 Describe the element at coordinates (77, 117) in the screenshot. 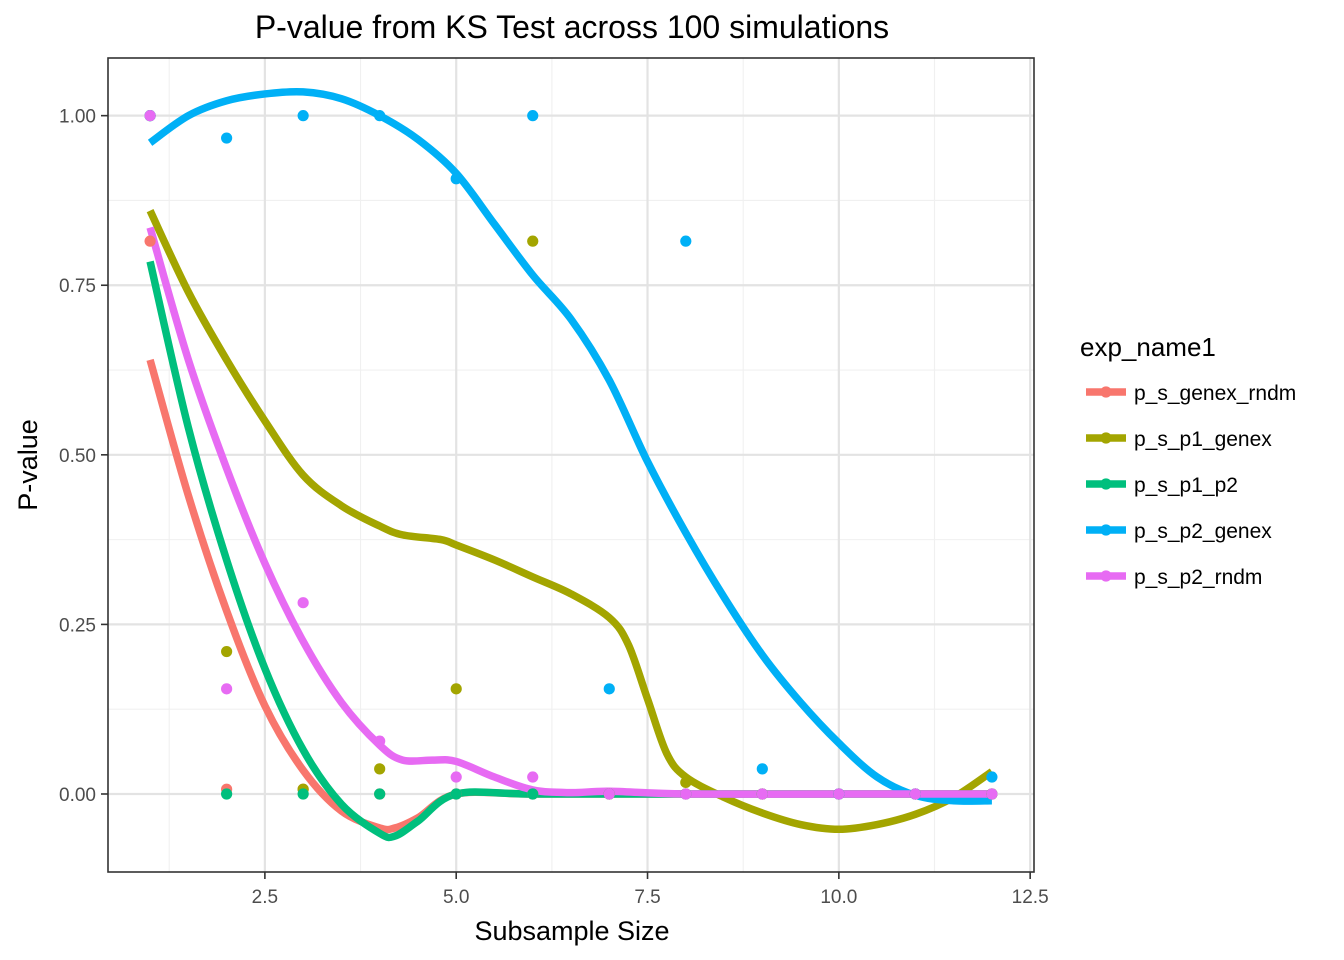

I see `y-tick-label: 1.00` at that location.